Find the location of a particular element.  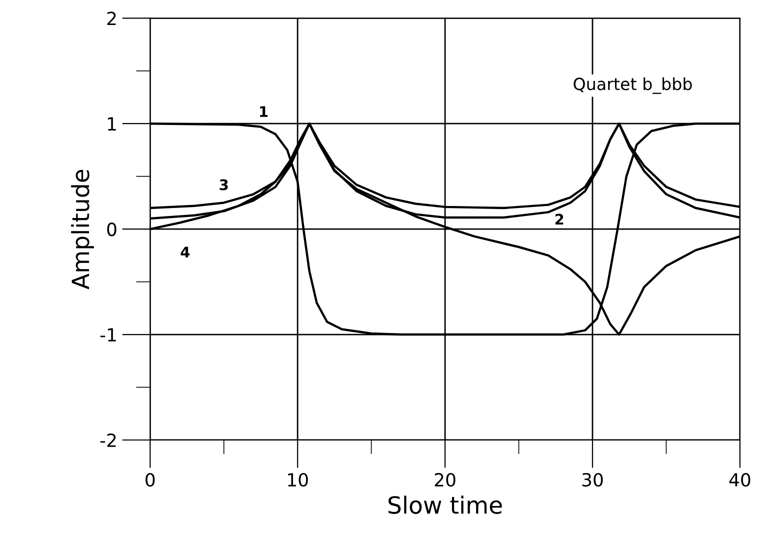

y-tick-label: 2 is located at coordinates (111, 19).